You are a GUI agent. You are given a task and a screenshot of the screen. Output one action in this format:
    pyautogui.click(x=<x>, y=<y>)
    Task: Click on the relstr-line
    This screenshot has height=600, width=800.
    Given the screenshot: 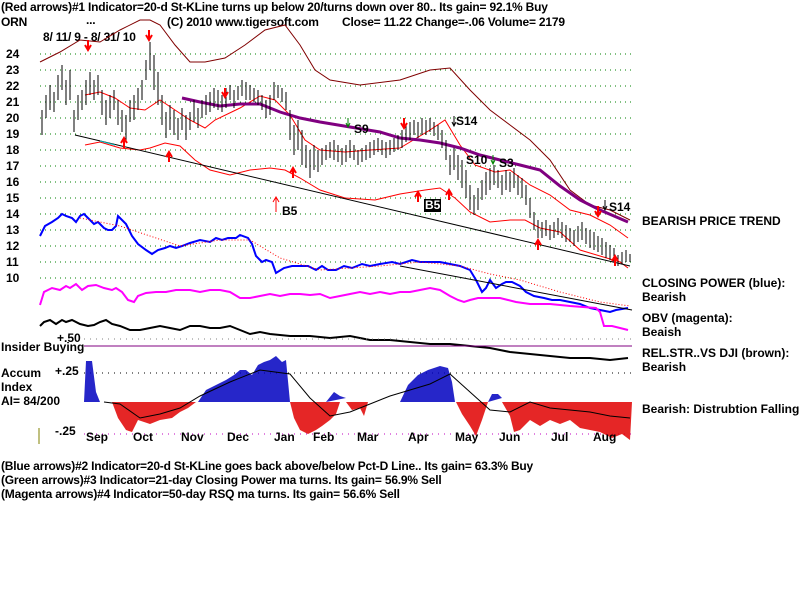 What is the action you would take?
    pyautogui.click(x=334, y=340)
    